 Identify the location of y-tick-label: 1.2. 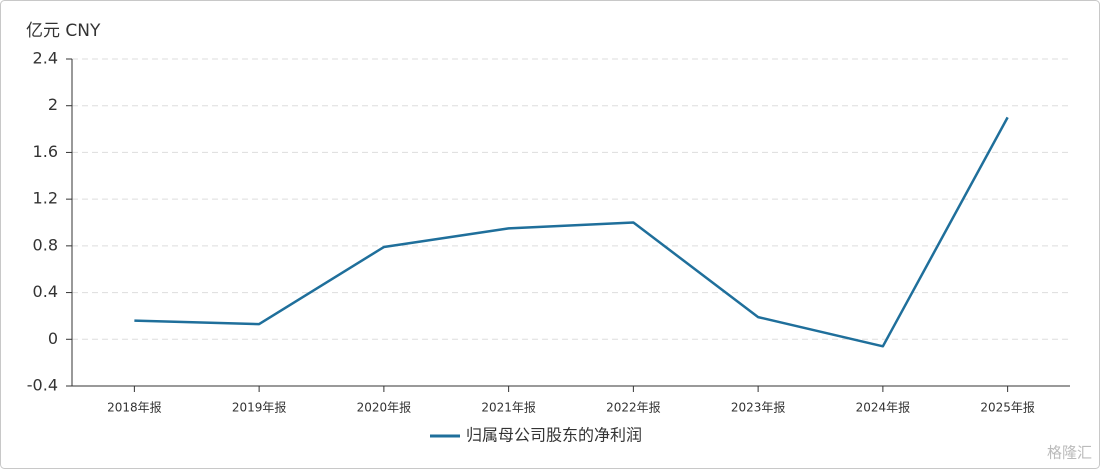
(45, 198).